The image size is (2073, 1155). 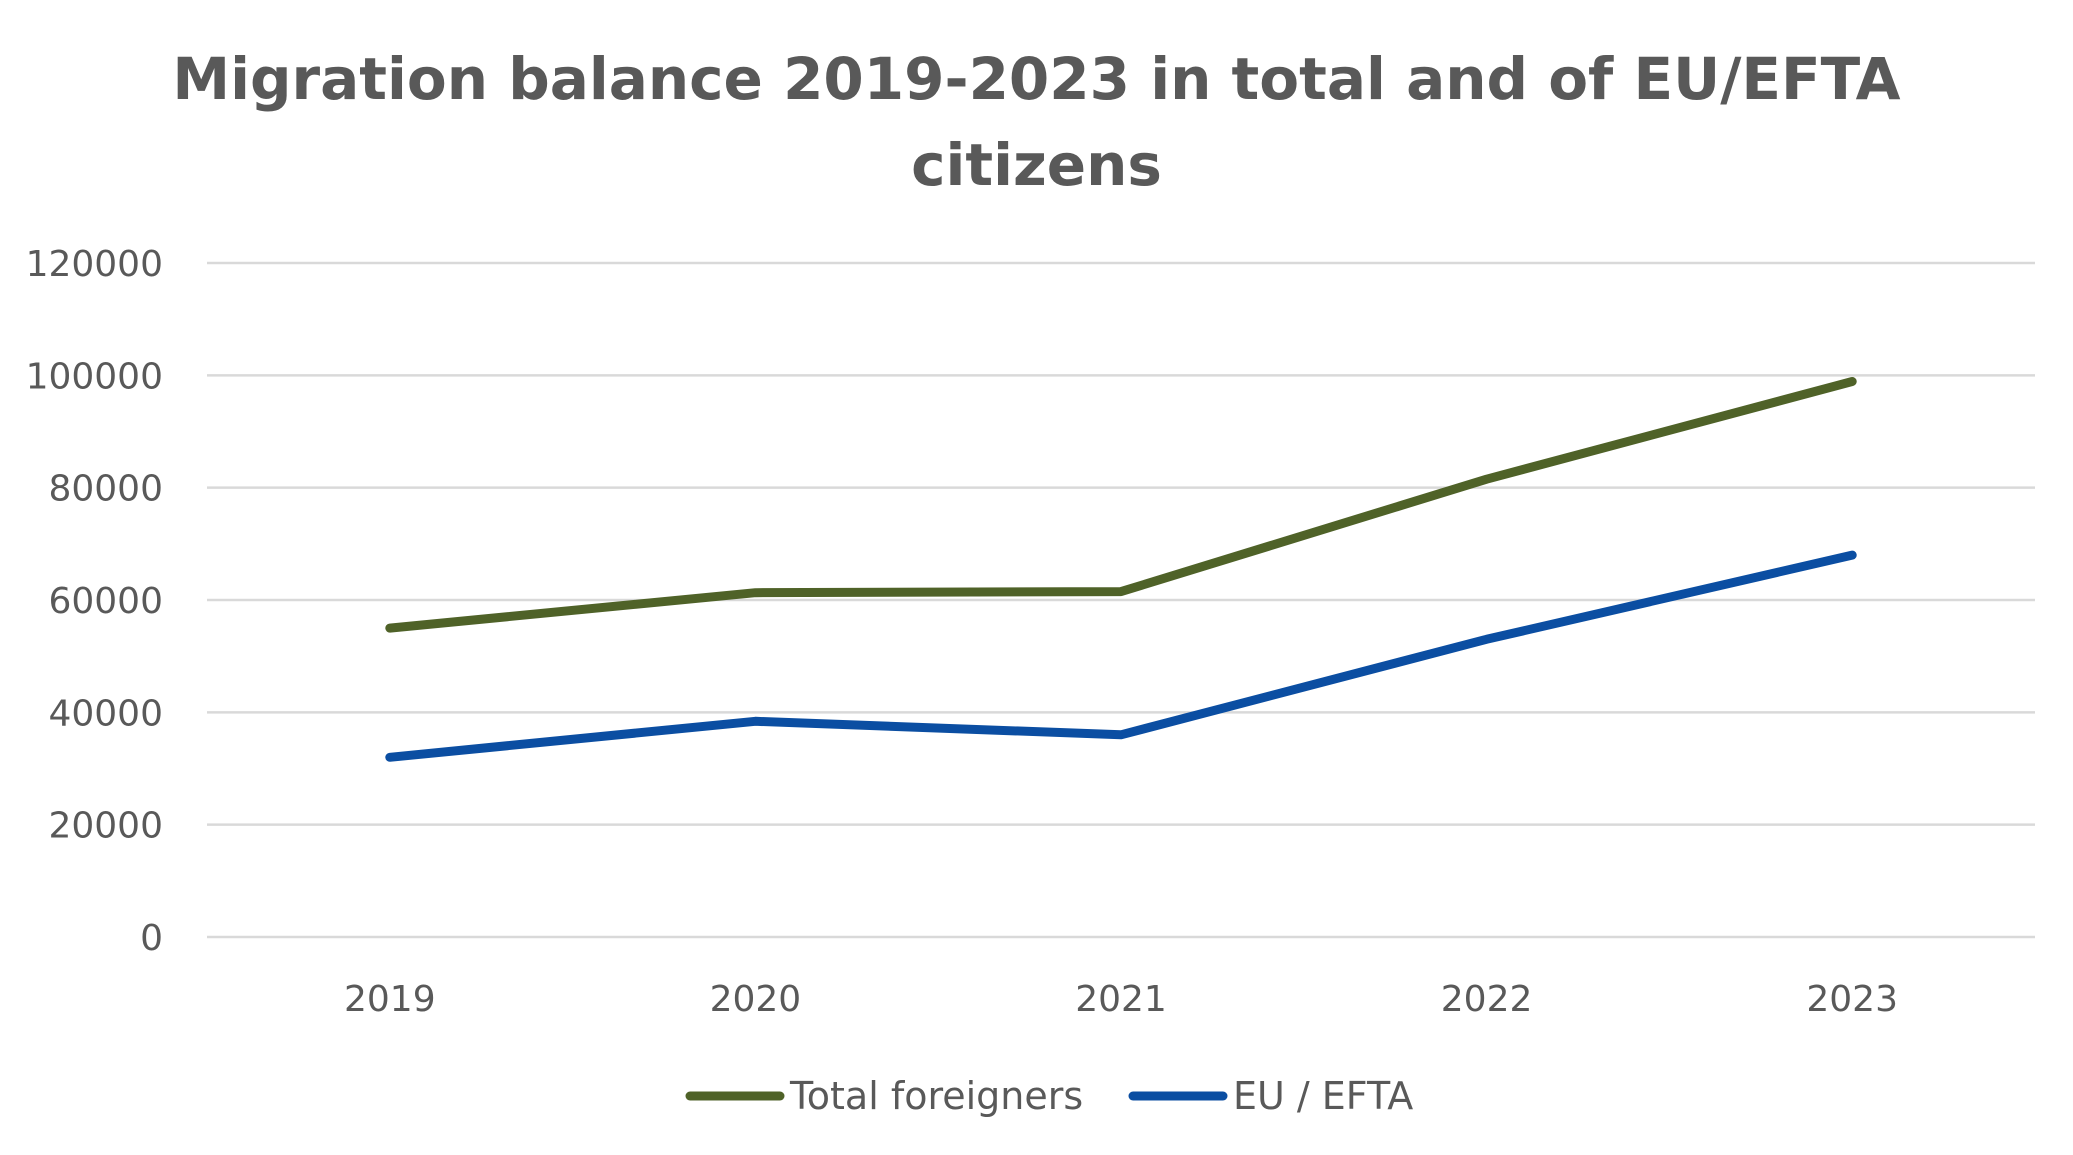 What do you see at coordinates (151, 938) in the screenshot?
I see `y-tick-label: 0` at bounding box center [151, 938].